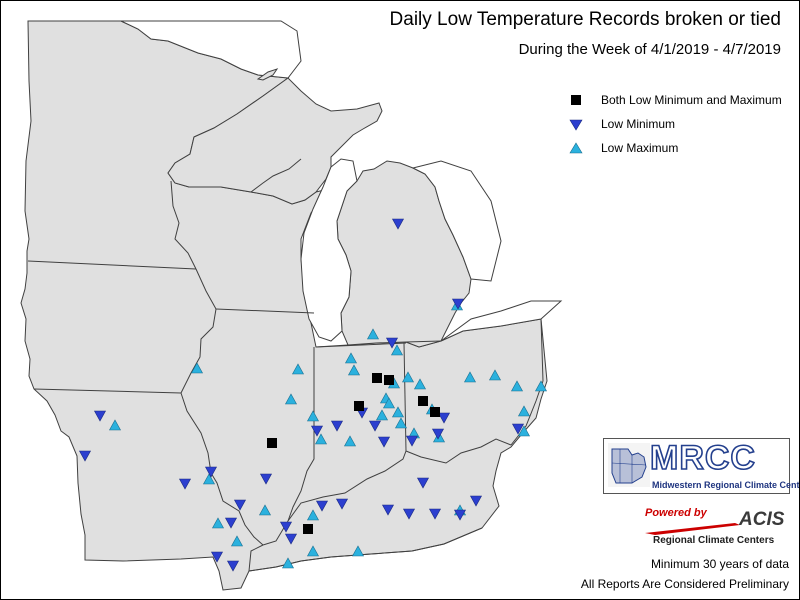 Image resolution: width=800 pixels, height=600 pixels. What do you see at coordinates (365, 549) in the screenshot?
I see `border-ky-tn` at bounding box center [365, 549].